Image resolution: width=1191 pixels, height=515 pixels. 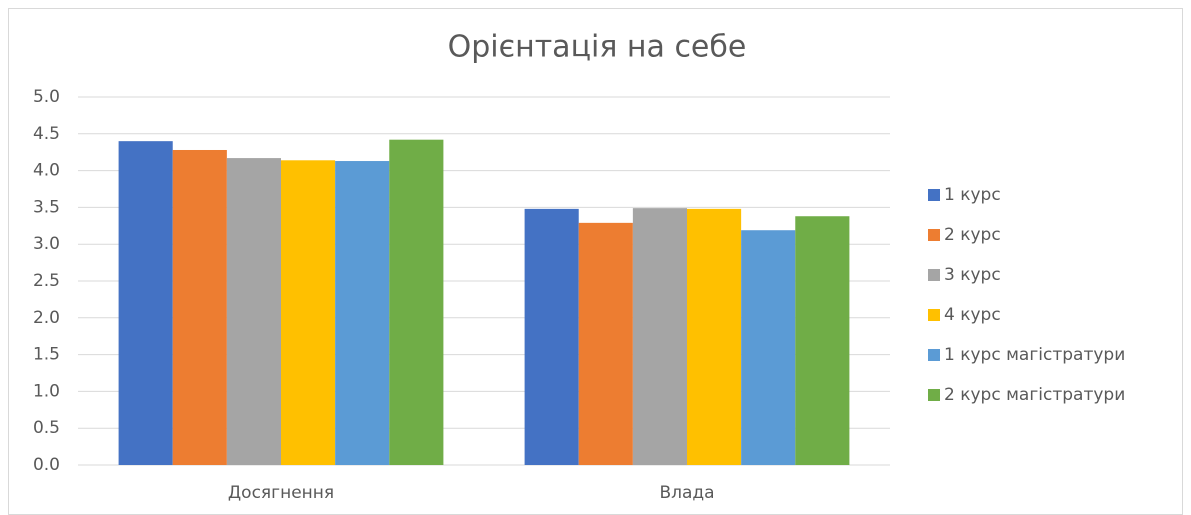 I want to click on legend-label: 1 курс, so click(x=972, y=195).